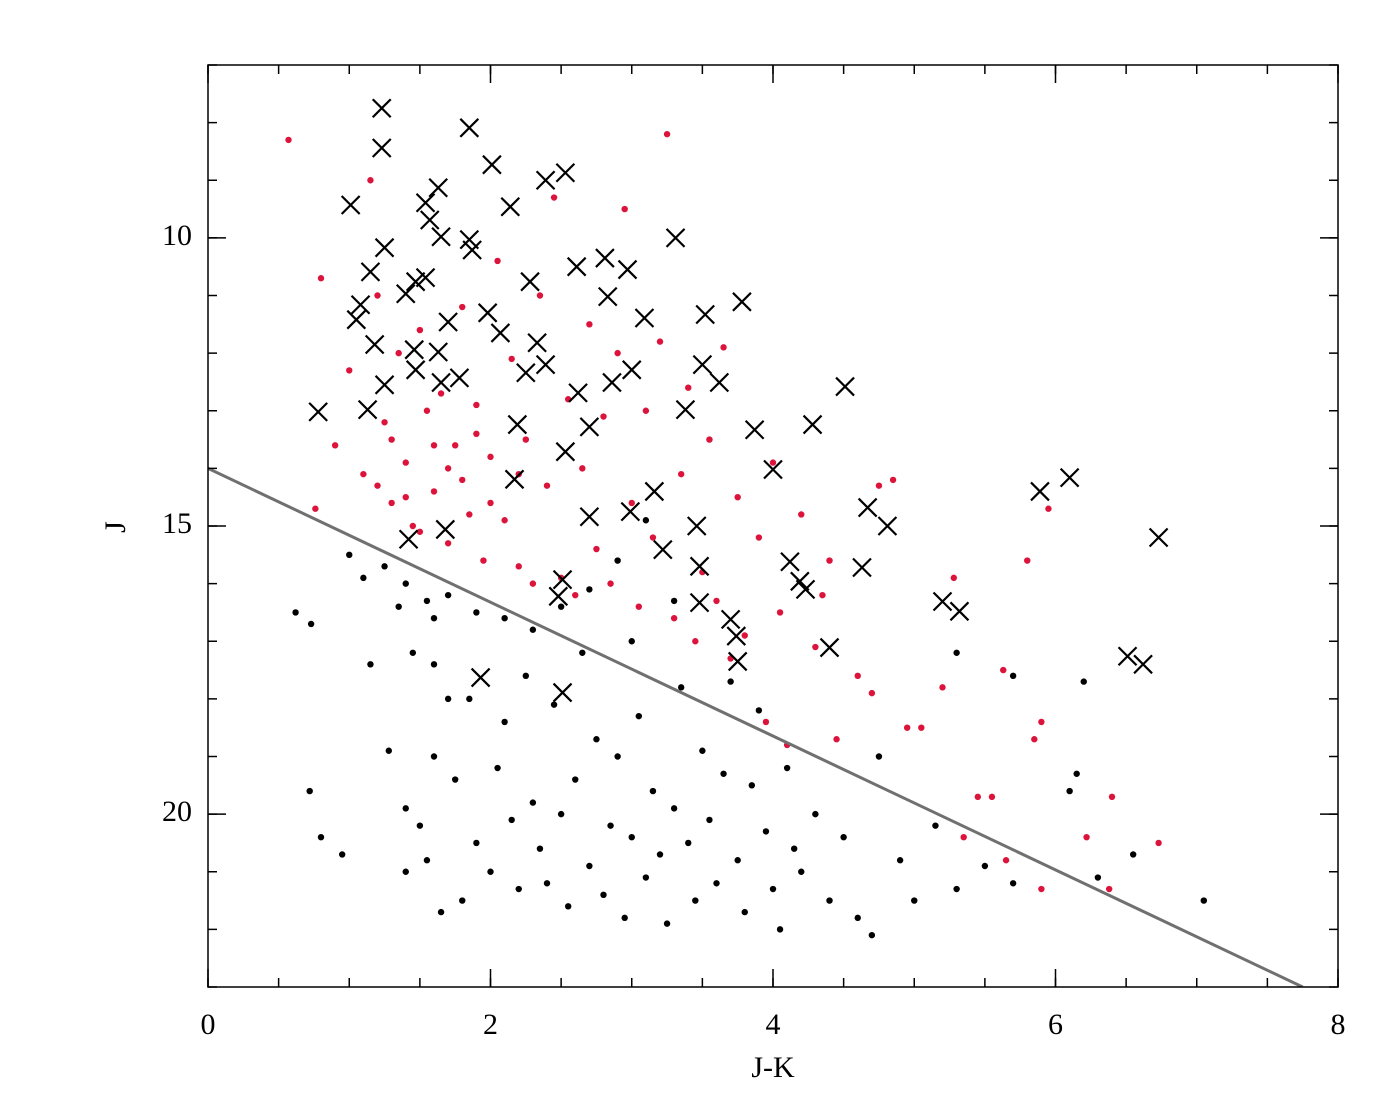 Image resolution: width=1400 pixels, height=1120 pixels. I want to click on y-tick-label: 20, so click(177, 811).